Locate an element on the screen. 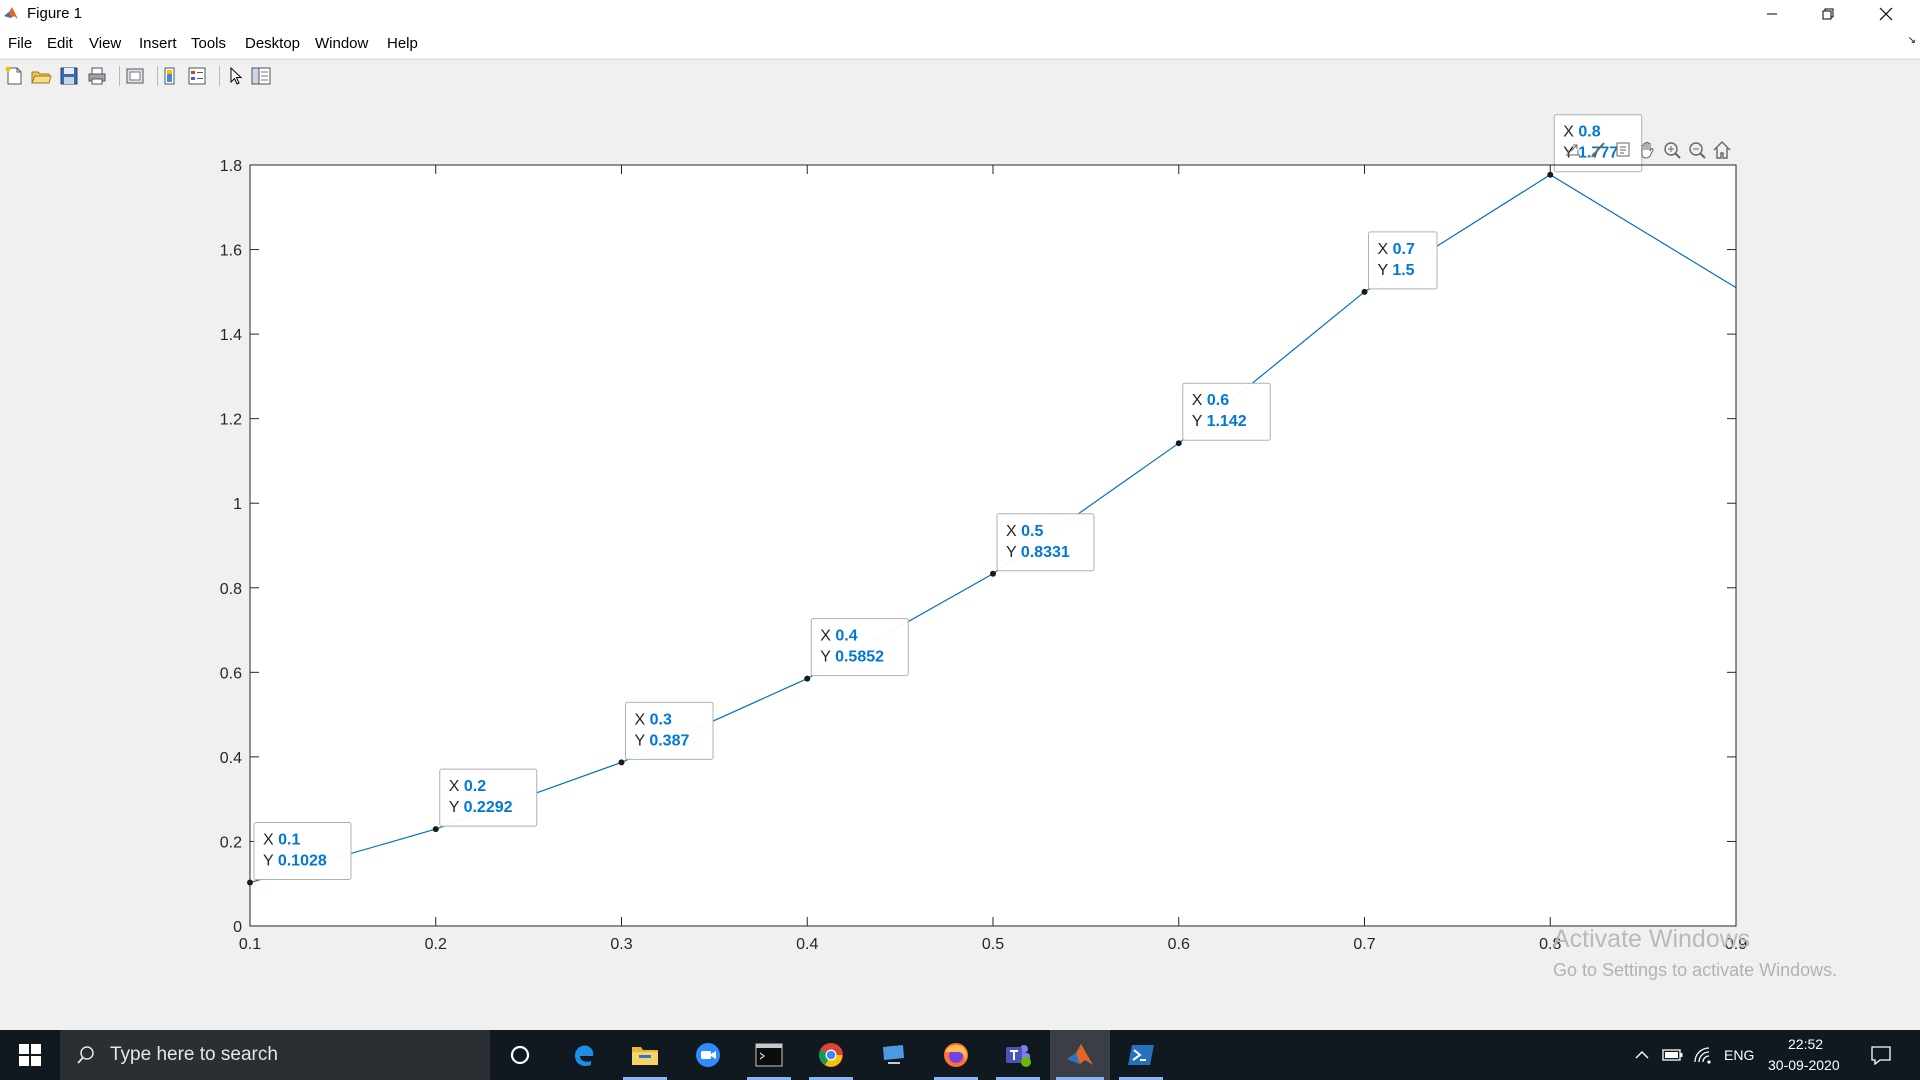 This screenshot has height=1080, width=1920. menu-tools: Tools is located at coordinates (209, 43).